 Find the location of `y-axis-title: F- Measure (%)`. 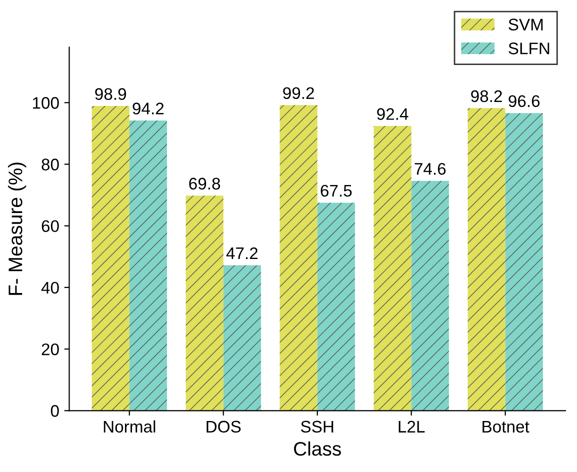

y-axis-title: F- Measure (%) is located at coordinates (17, 228).